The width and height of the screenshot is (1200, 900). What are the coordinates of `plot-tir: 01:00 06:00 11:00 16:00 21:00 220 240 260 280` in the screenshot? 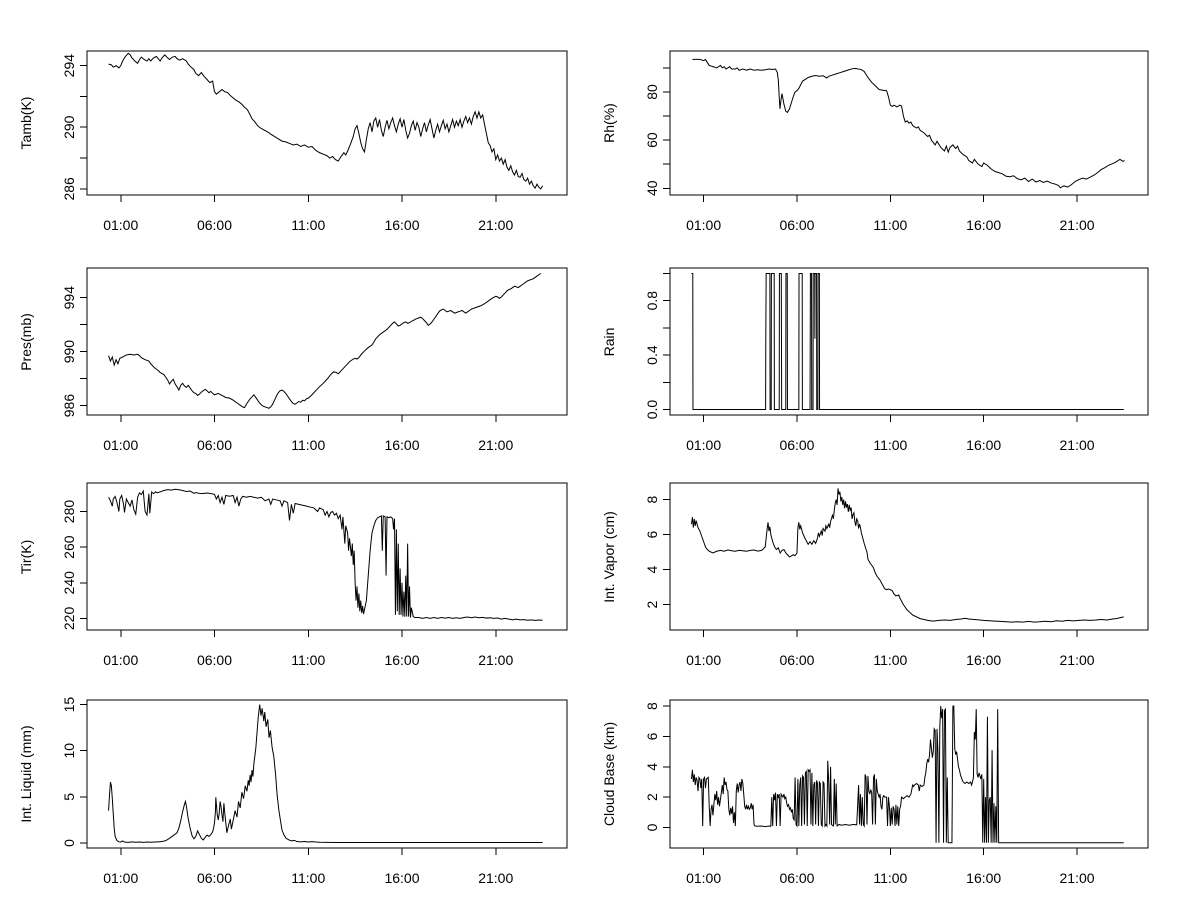 It's located at (314, 575).